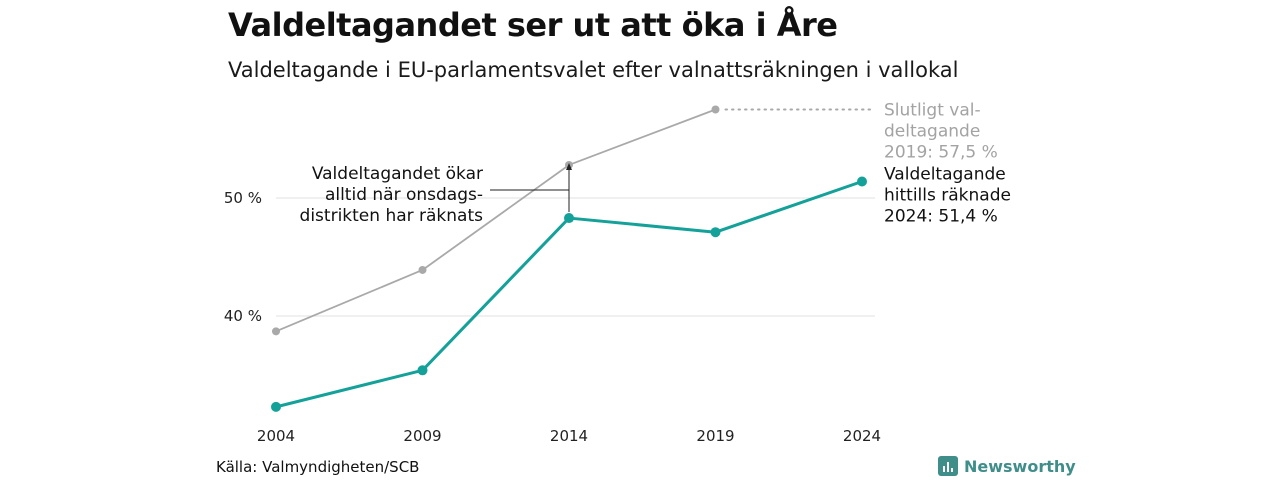  I want to click on final-turnout-label: deltagande, so click(932, 132).